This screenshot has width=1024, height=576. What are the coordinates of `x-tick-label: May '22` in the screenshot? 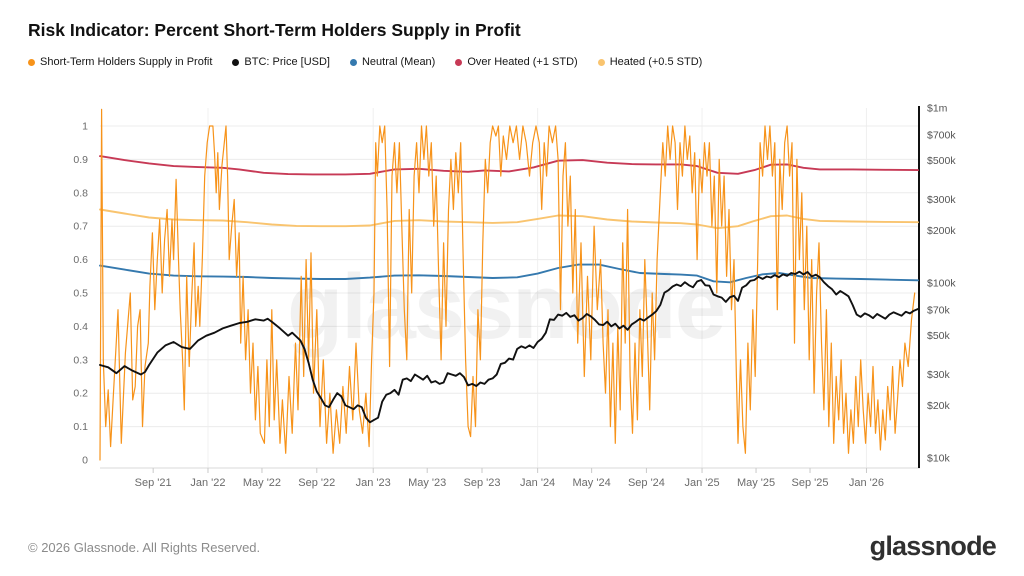 It's located at (262, 483).